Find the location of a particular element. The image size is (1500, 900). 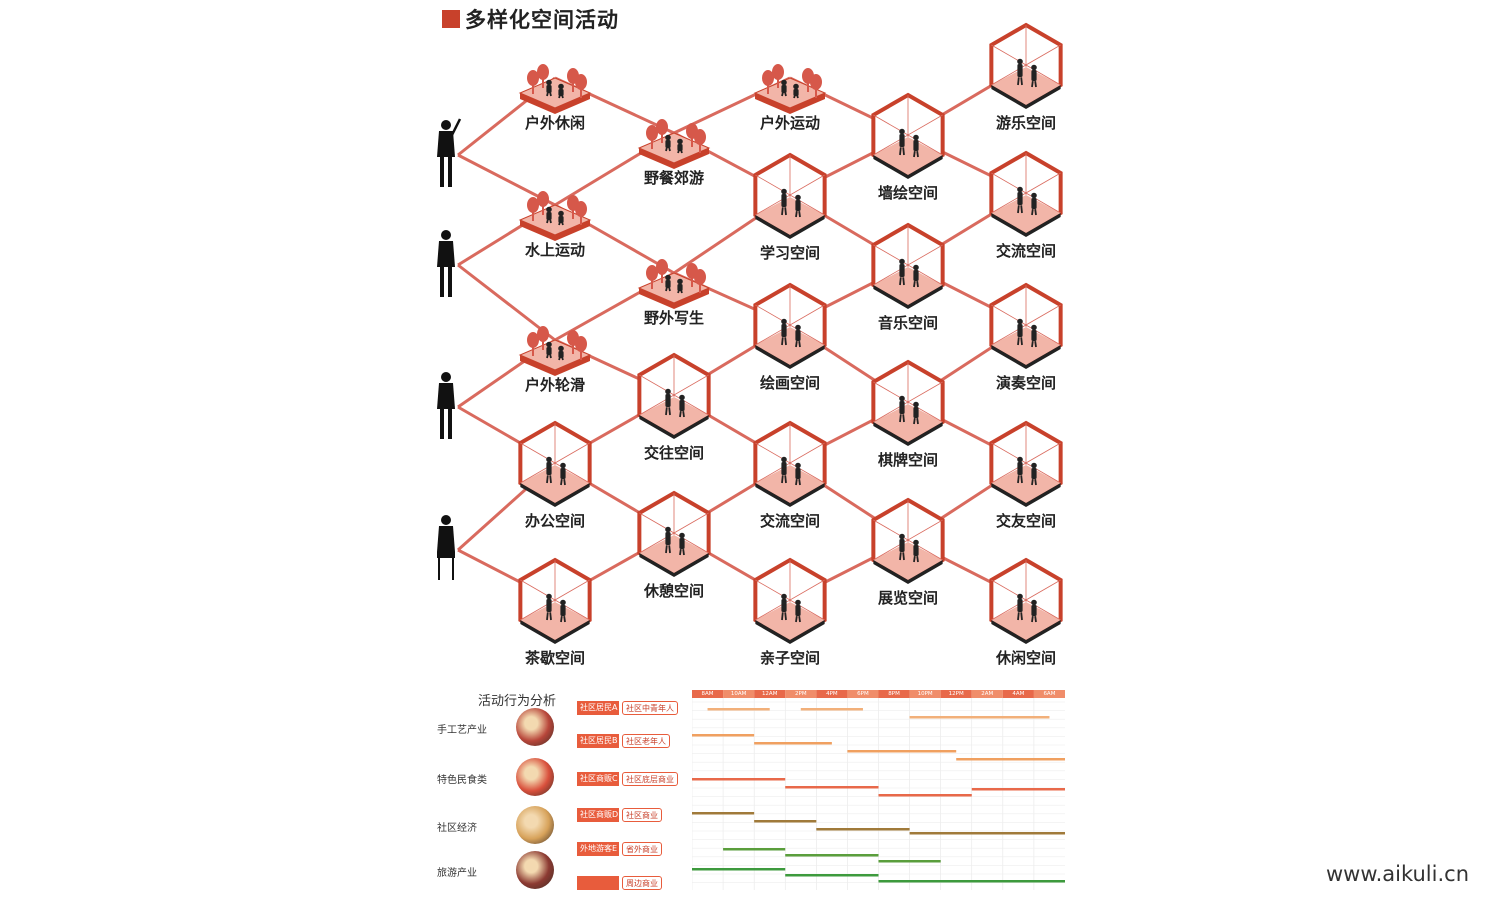

node-label: 展览空间 is located at coordinates (908, 598).